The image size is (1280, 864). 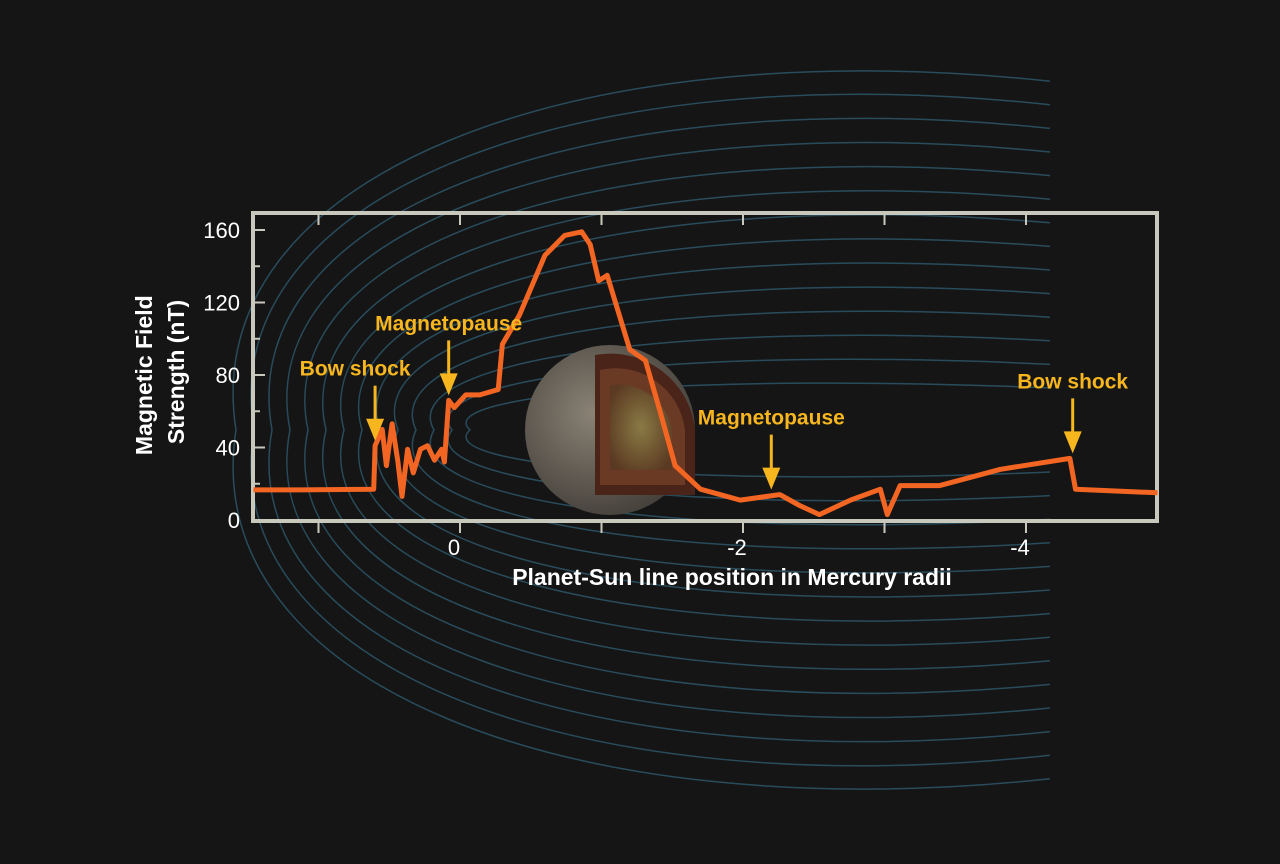 I want to click on y-tick-label: 160, so click(x=221, y=230).